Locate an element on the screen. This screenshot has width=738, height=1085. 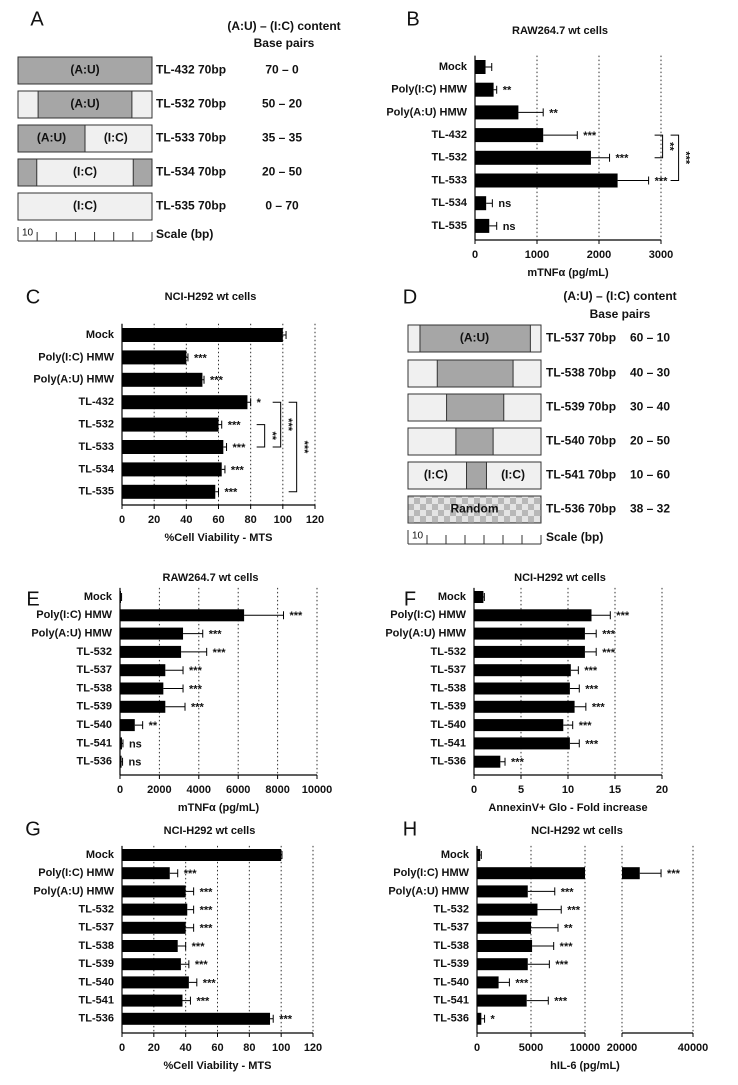
panel-label: C is located at coordinates (33, 297).